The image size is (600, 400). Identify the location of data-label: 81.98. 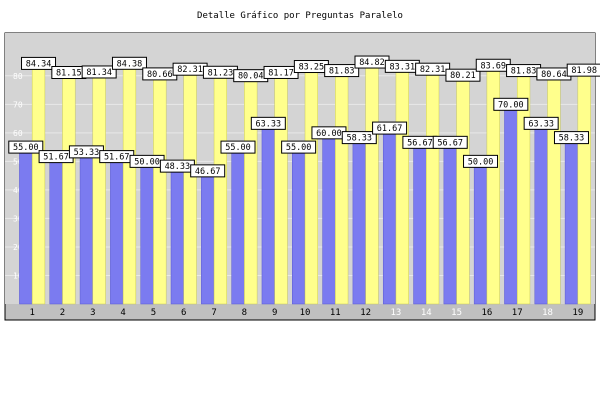
(584, 71).